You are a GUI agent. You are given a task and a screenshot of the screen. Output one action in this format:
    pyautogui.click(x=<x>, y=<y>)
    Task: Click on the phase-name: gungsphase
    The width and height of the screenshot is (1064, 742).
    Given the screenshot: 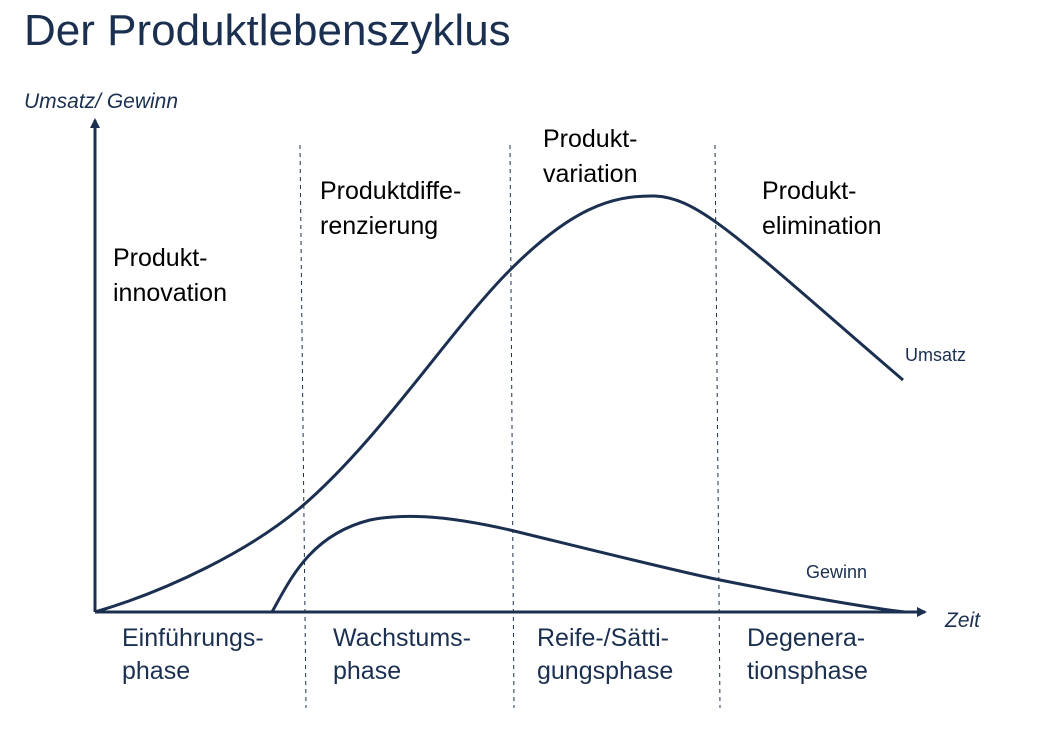 What is the action you would take?
    pyautogui.click(x=605, y=671)
    